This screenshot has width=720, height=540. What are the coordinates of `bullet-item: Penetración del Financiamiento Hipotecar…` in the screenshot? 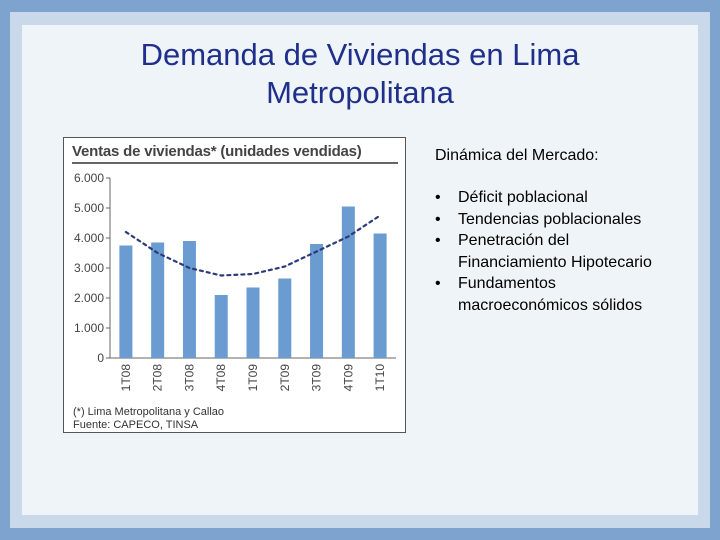 It's located at (556, 251).